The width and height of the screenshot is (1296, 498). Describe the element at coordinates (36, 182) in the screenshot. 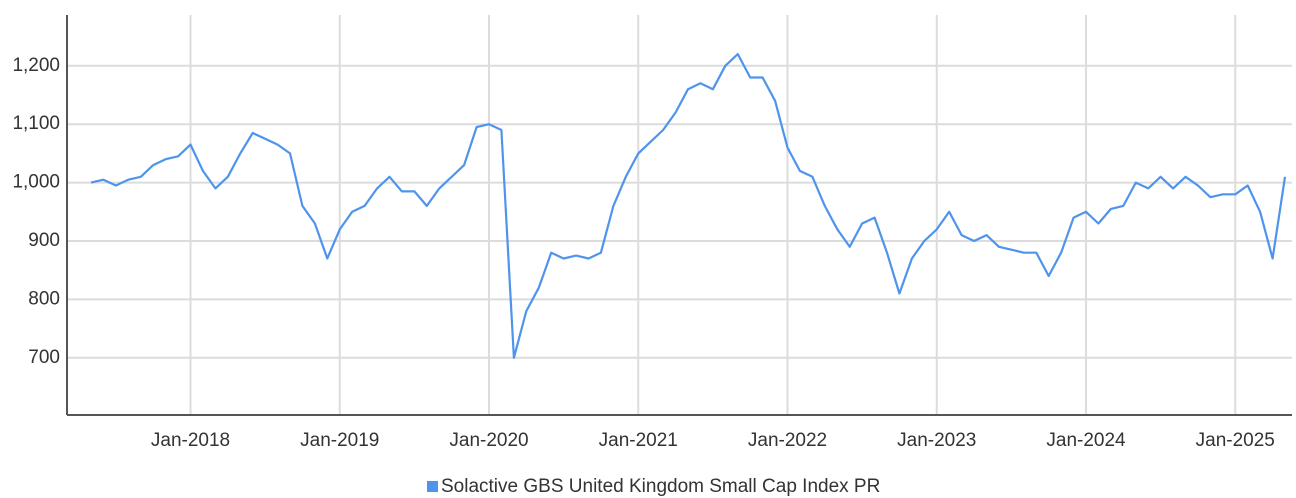

I see `y-tick-label: 1,000` at that location.